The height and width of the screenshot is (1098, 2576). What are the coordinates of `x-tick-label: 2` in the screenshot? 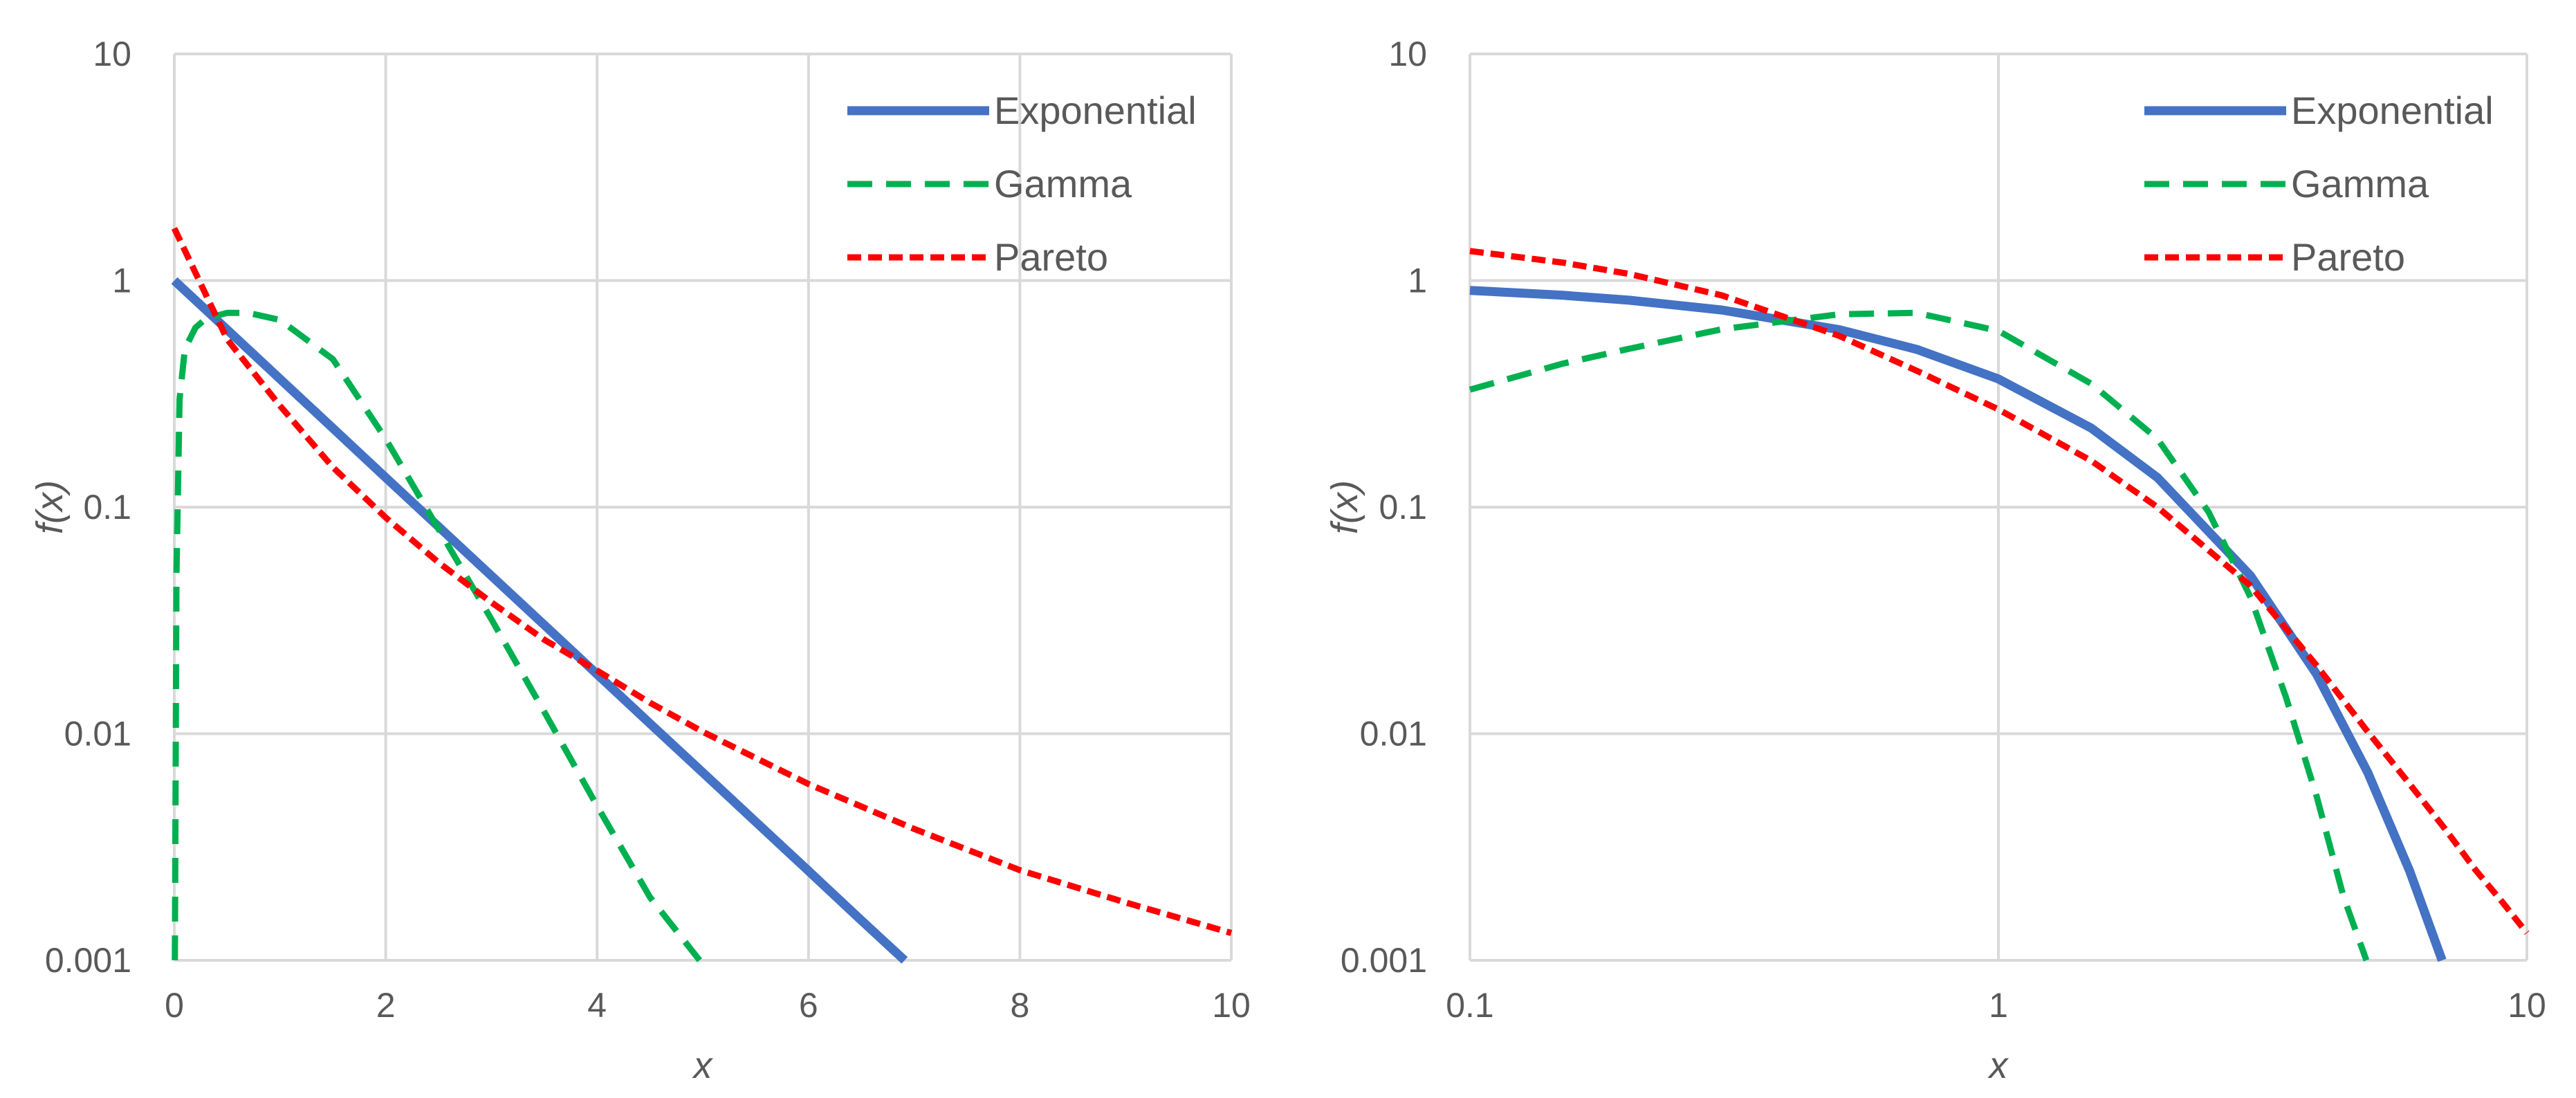 It's located at (386, 1005).